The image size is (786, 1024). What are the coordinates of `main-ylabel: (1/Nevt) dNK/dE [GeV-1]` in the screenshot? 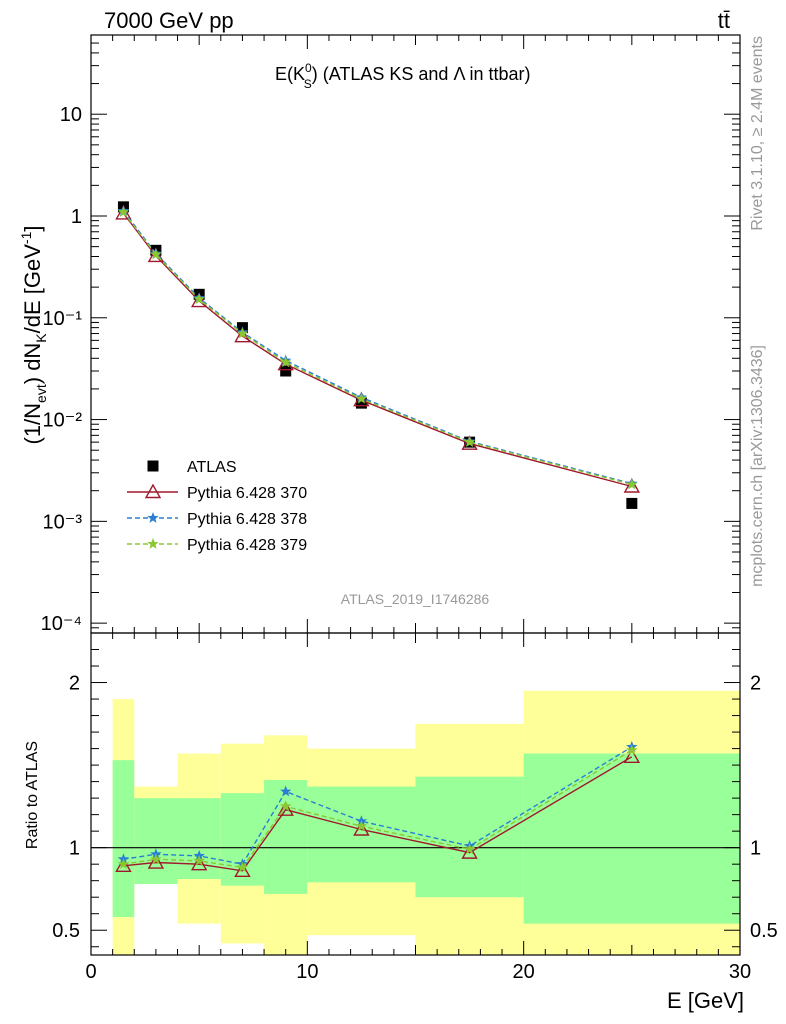 It's located at (33, 334).